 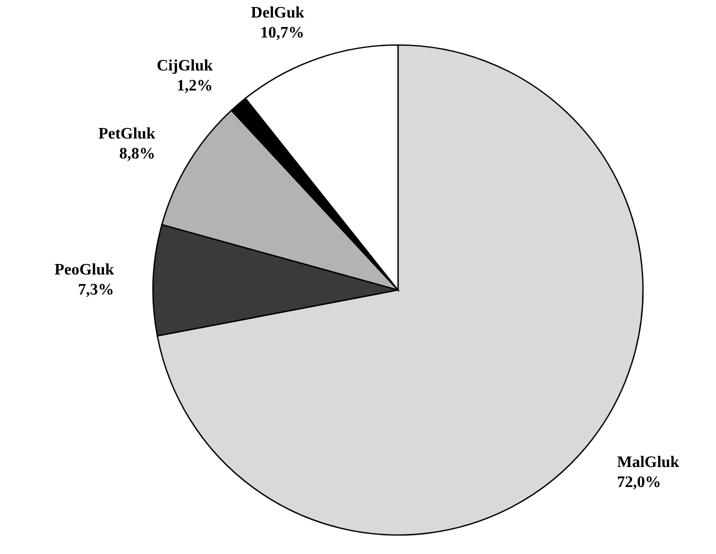 I want to click on slice-label: DelGuk, so click(x=277, y=13).